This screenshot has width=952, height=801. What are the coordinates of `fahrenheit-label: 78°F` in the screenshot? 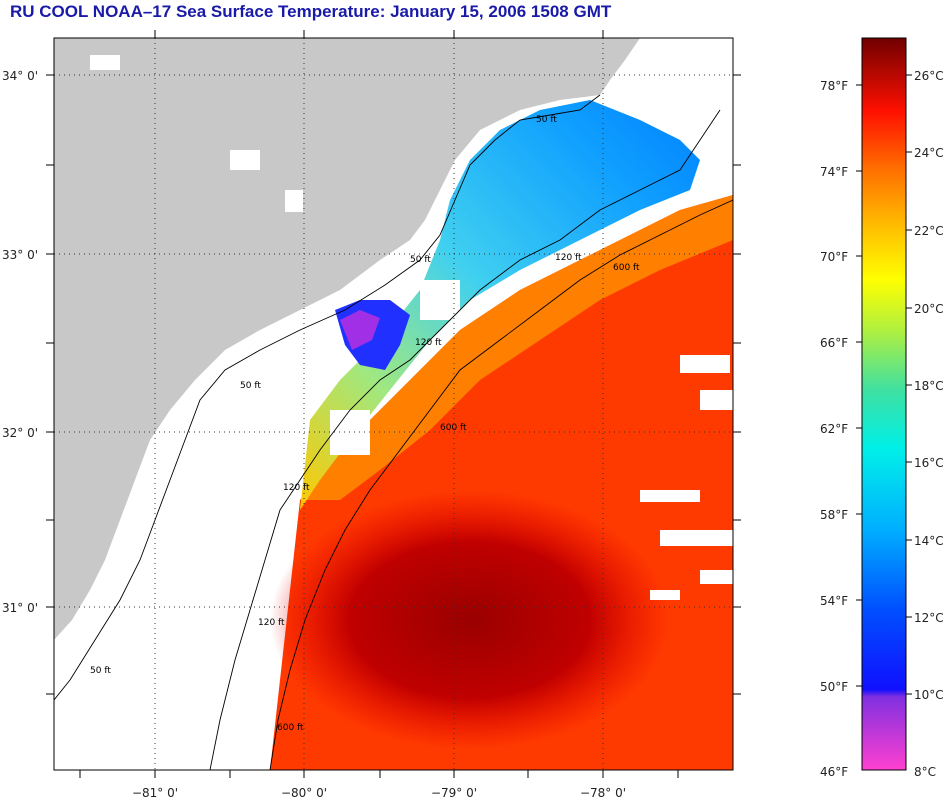 It's located at (834, 86).